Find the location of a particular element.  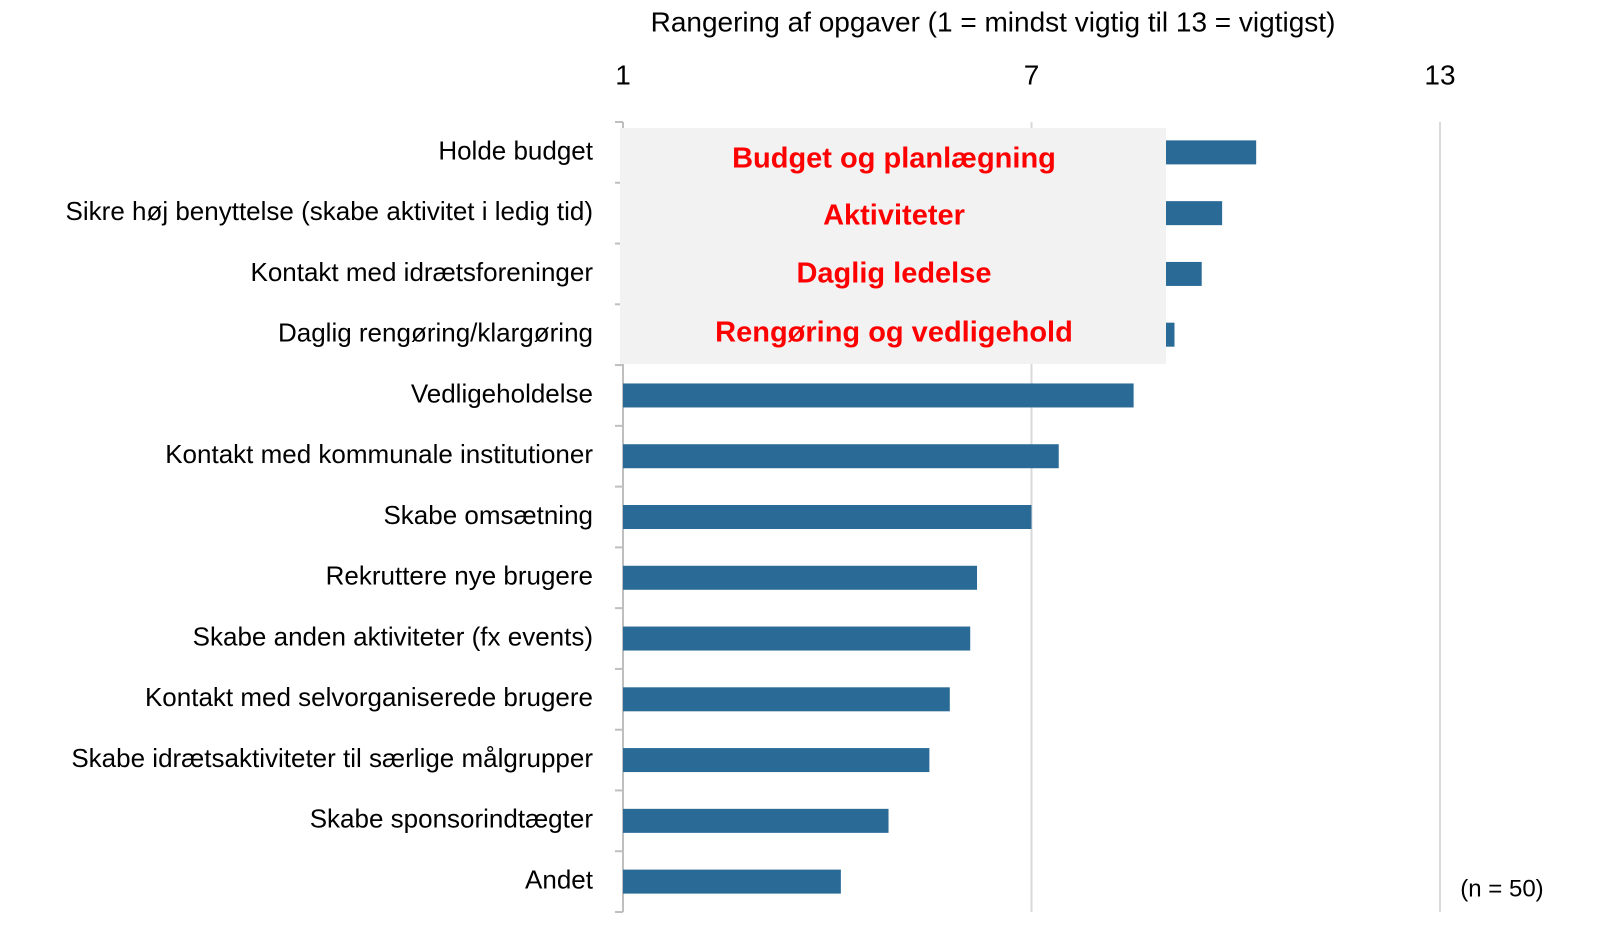

y-tick-label: Skabe anden aktiviteter (fx events) is located at coordinates (393, 636).